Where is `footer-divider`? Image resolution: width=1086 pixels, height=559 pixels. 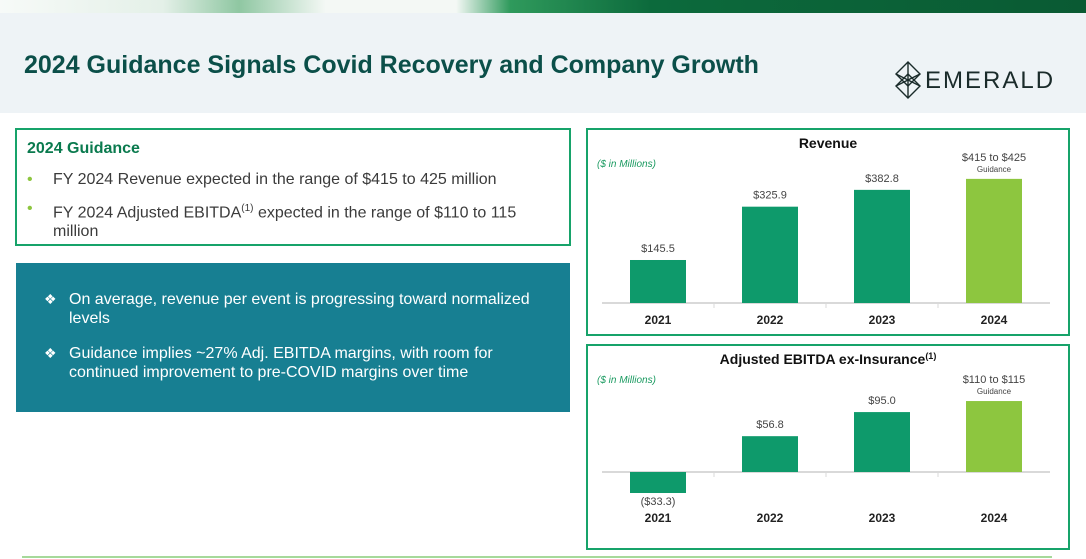
footer-divider is located at coordinates (537, 557).